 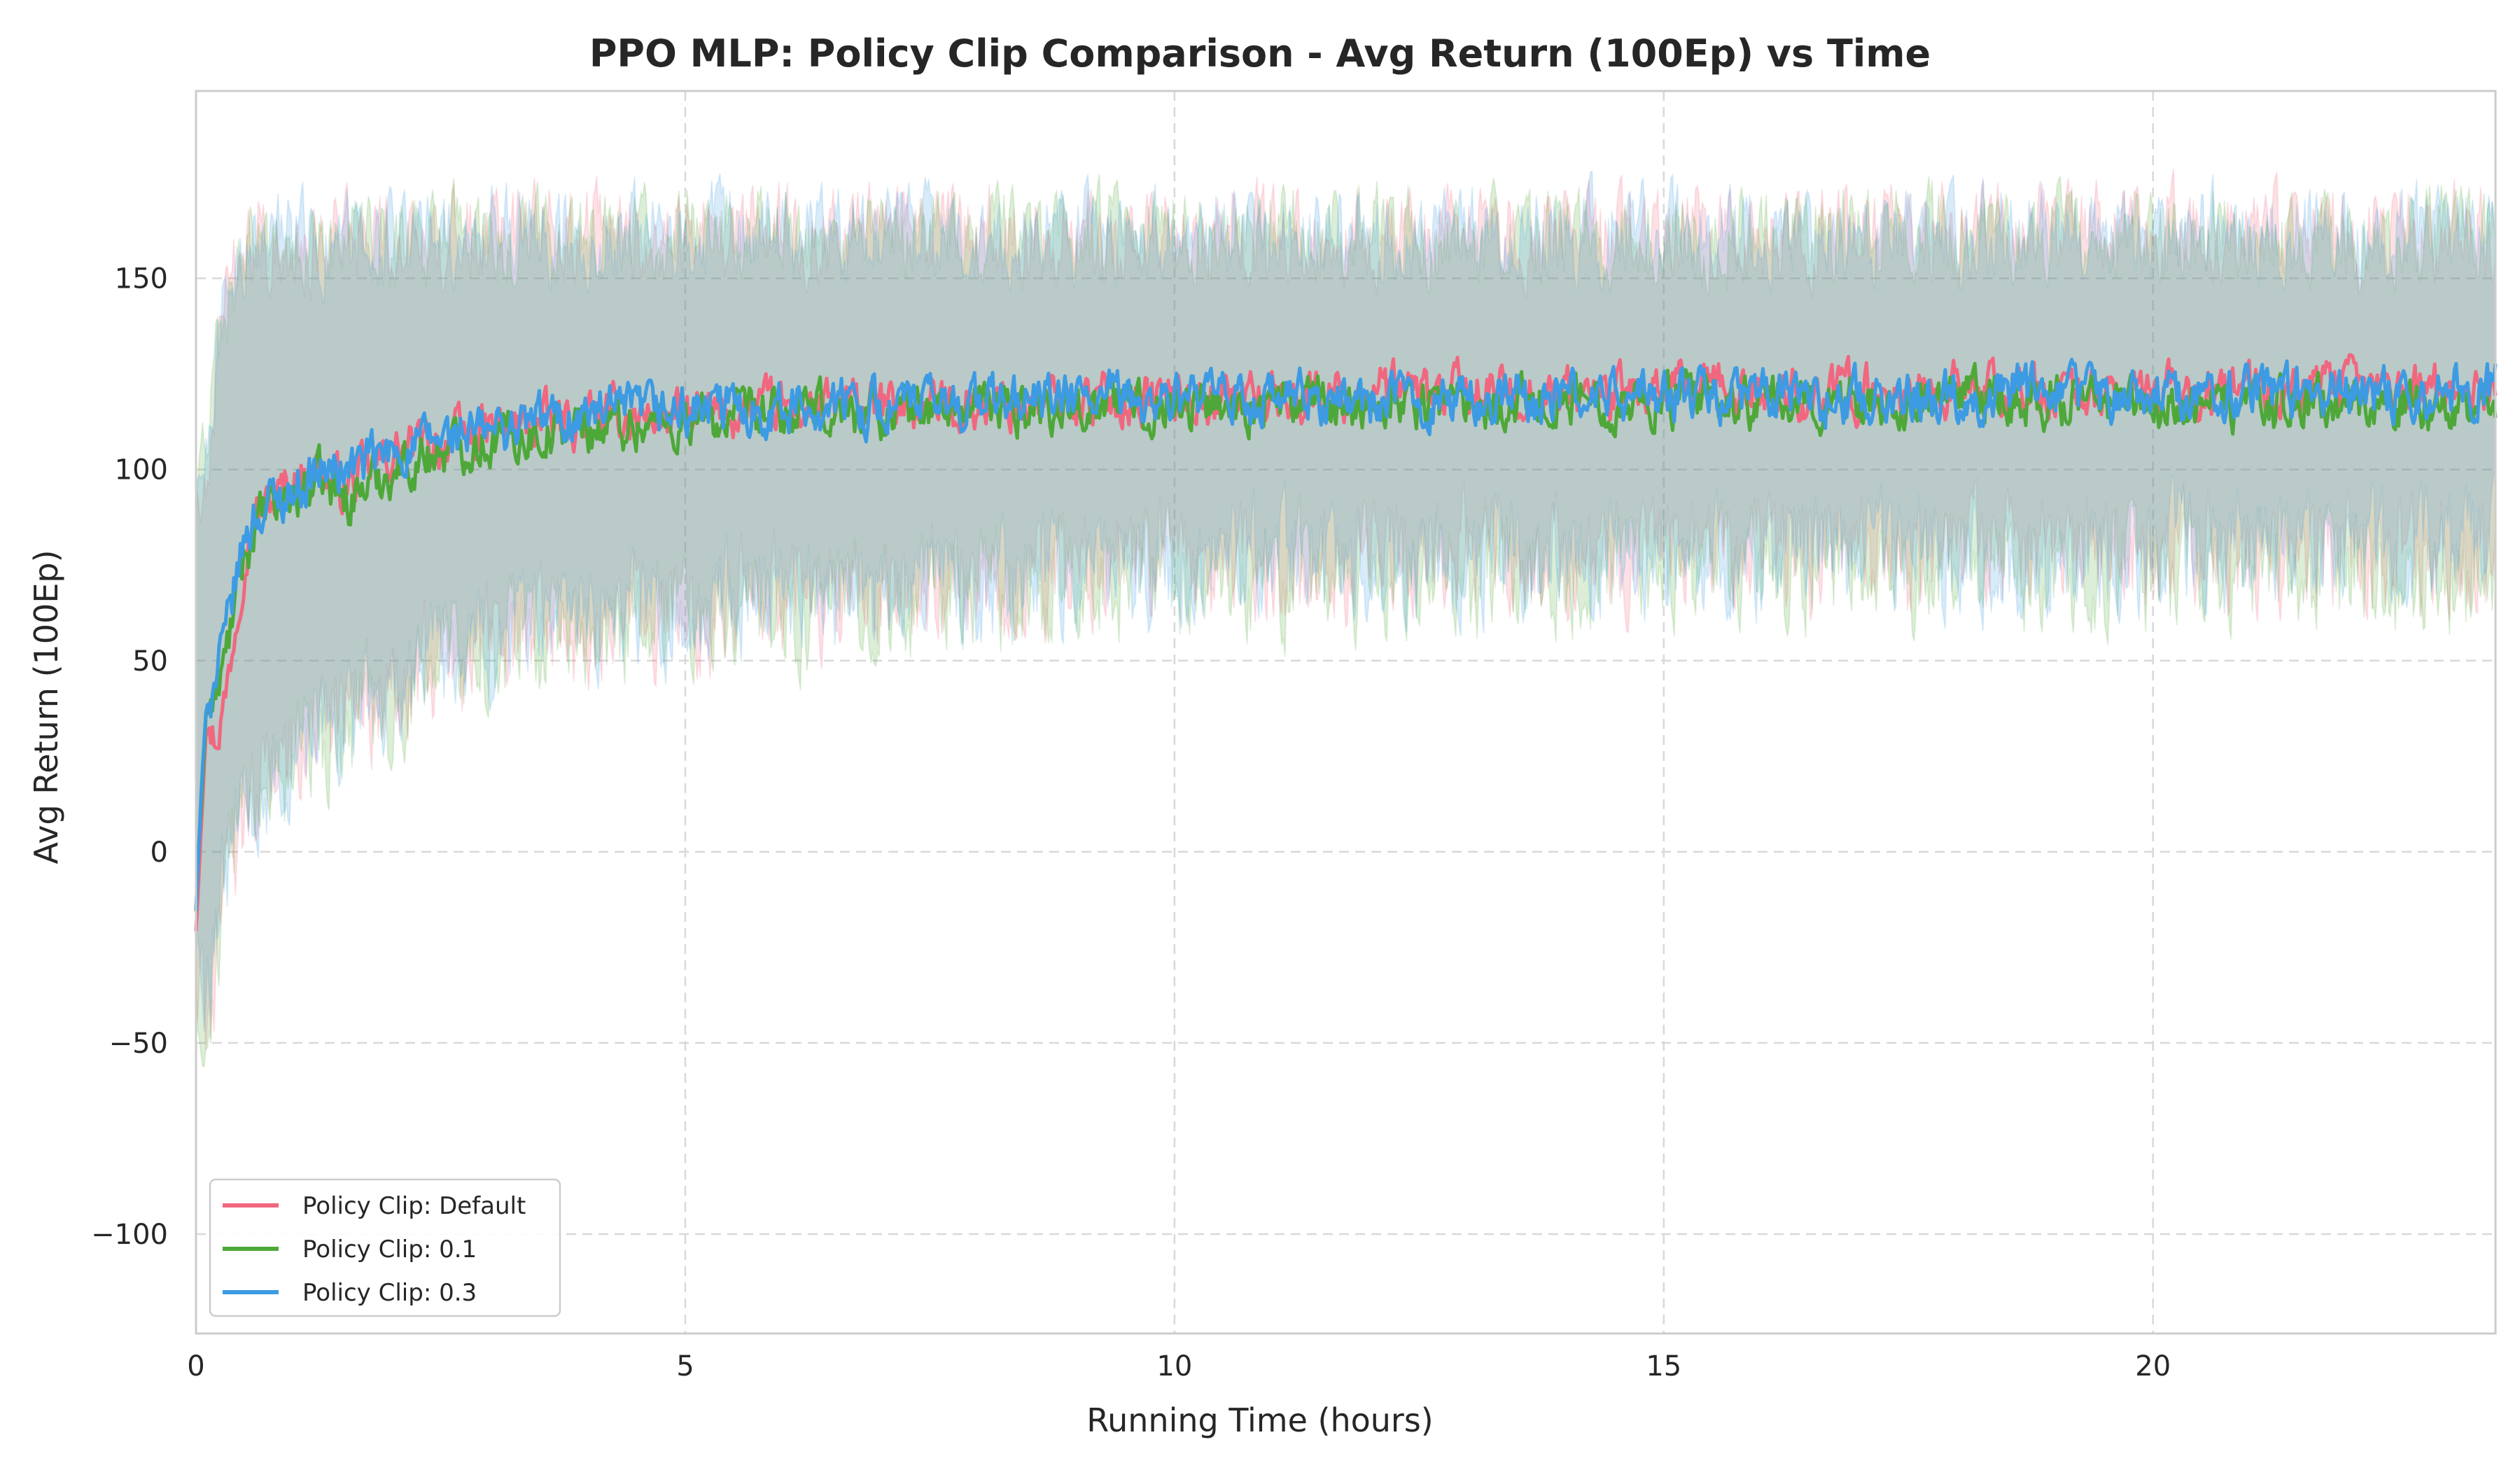 I want to click on x-tick-label: 5, so click(x=685, y=1366).